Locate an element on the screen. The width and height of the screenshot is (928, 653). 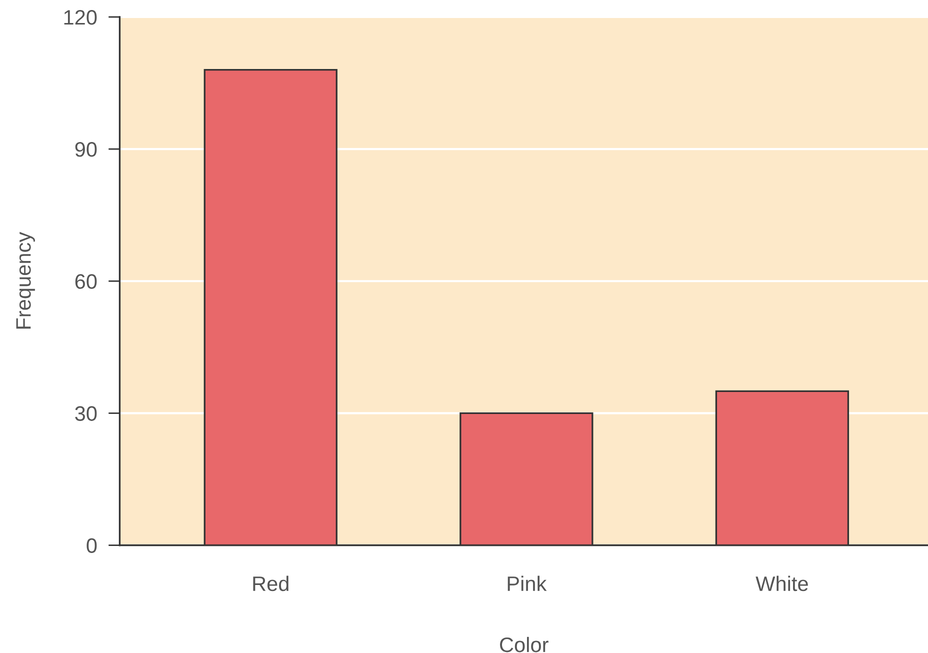
x-tick-label: Pink is located at coordinates (527, 583).